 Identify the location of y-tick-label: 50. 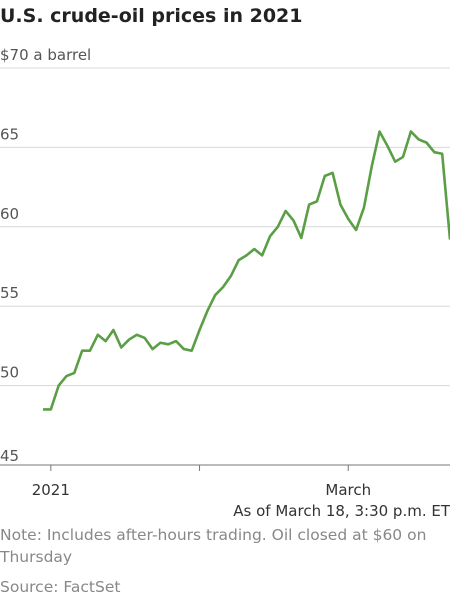
(9, 373).